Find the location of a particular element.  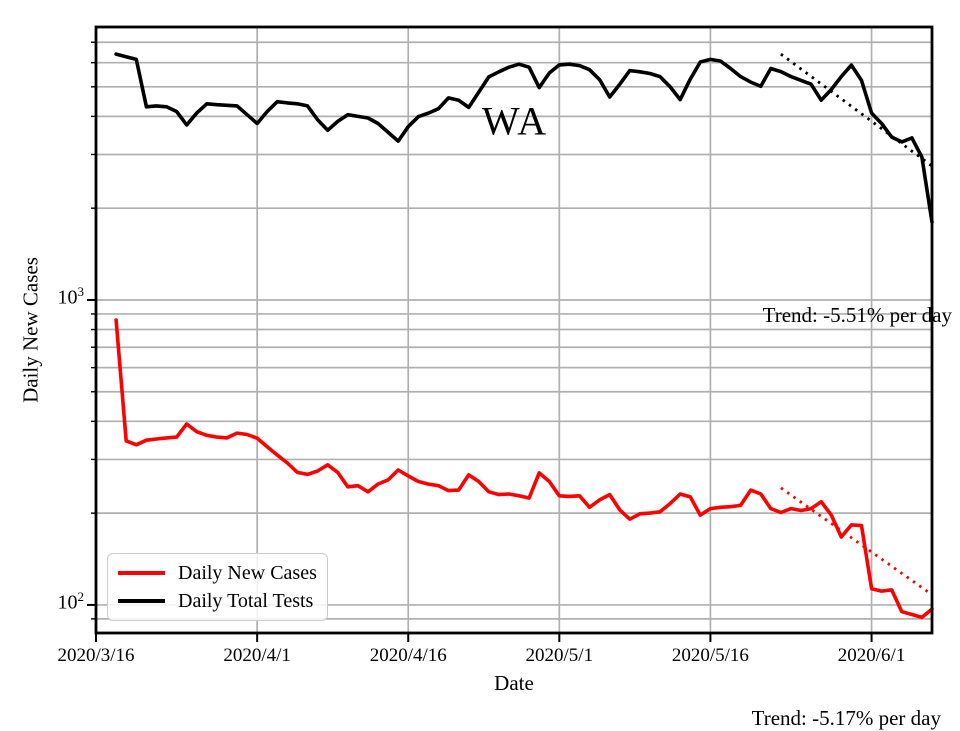

x-tick-label: 2020/3/16 is located at coordinates (96, 655).